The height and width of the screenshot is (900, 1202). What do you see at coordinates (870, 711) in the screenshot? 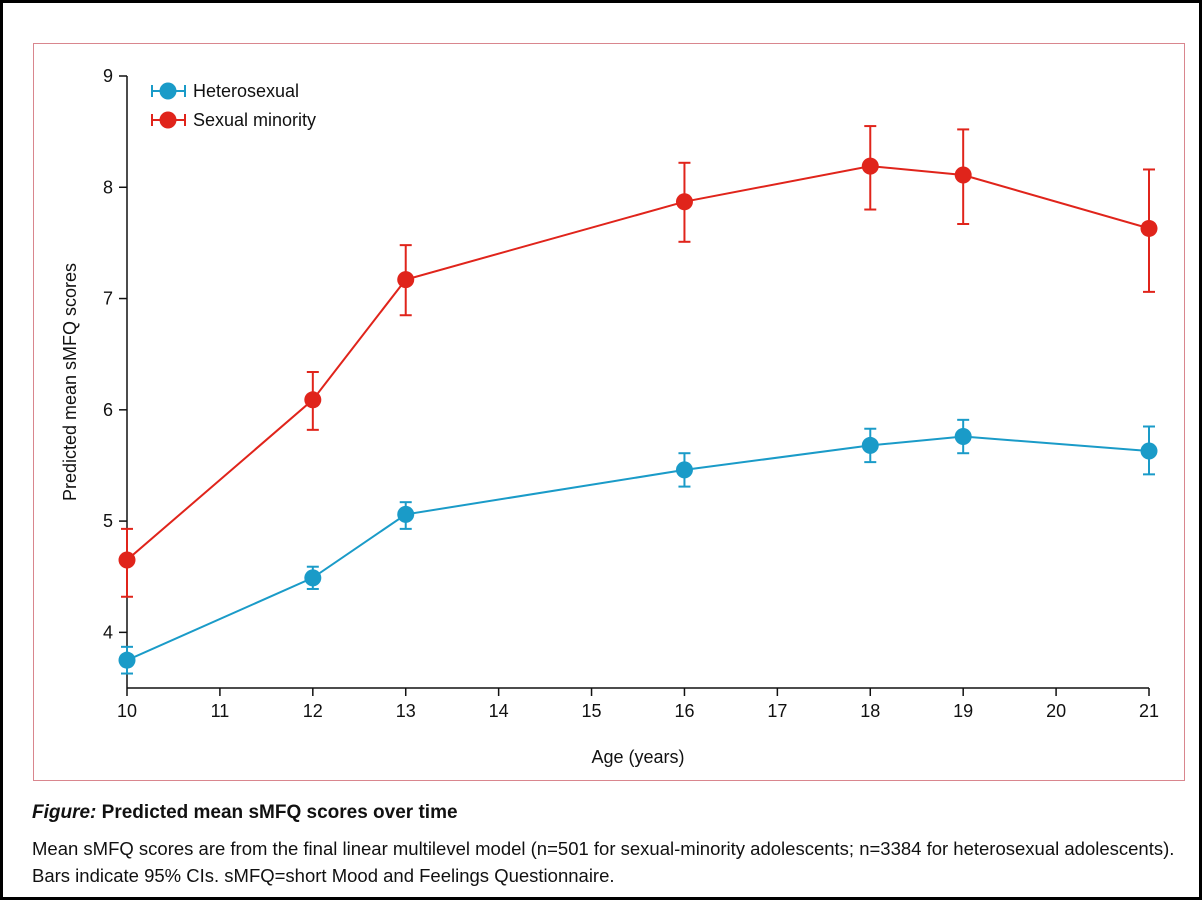
I see `x-tick-label: 18` at bounding box center [870, 711].